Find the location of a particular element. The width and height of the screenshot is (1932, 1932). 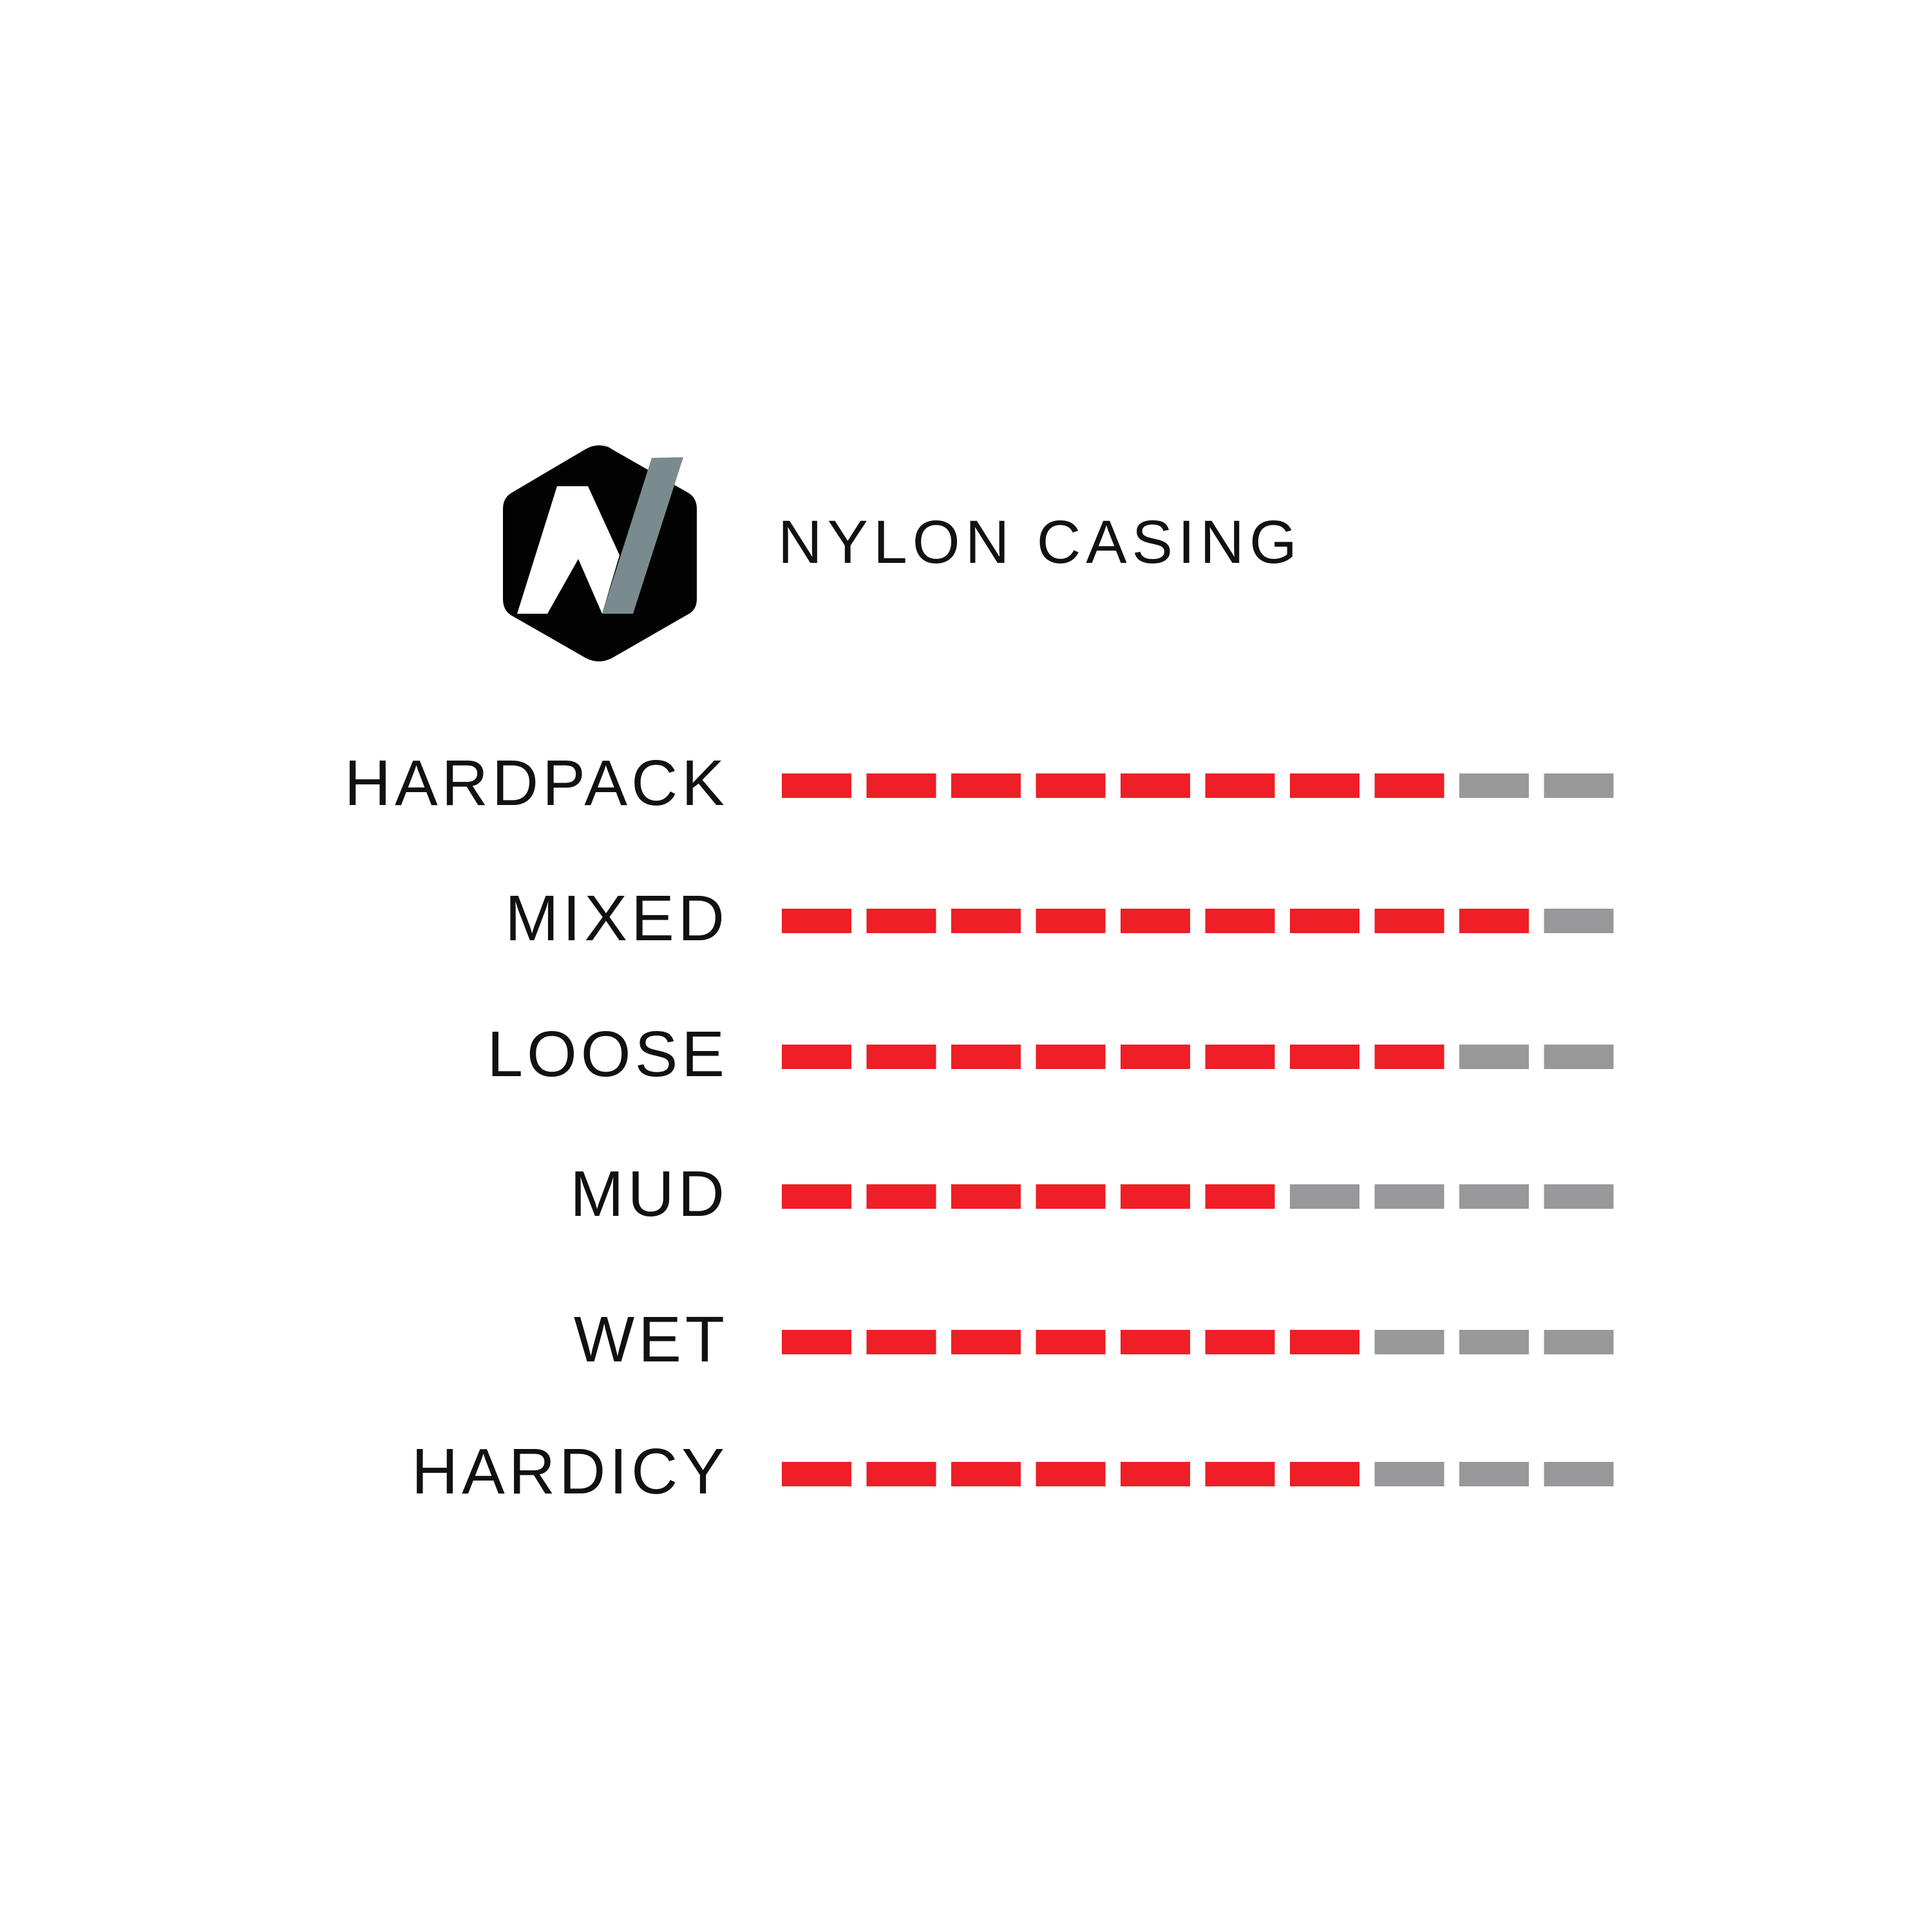

row-label-hardpack: HARDPACK is located at coordinates (536, 783).